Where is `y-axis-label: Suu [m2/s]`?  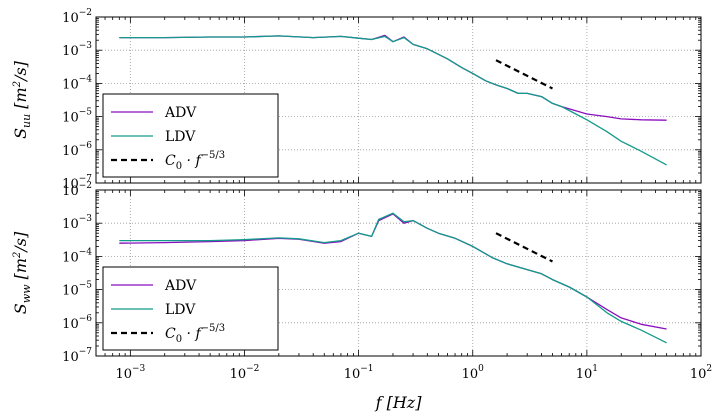
y-axis-label: Suu [m2/s] is located at coordinates (22, 99).